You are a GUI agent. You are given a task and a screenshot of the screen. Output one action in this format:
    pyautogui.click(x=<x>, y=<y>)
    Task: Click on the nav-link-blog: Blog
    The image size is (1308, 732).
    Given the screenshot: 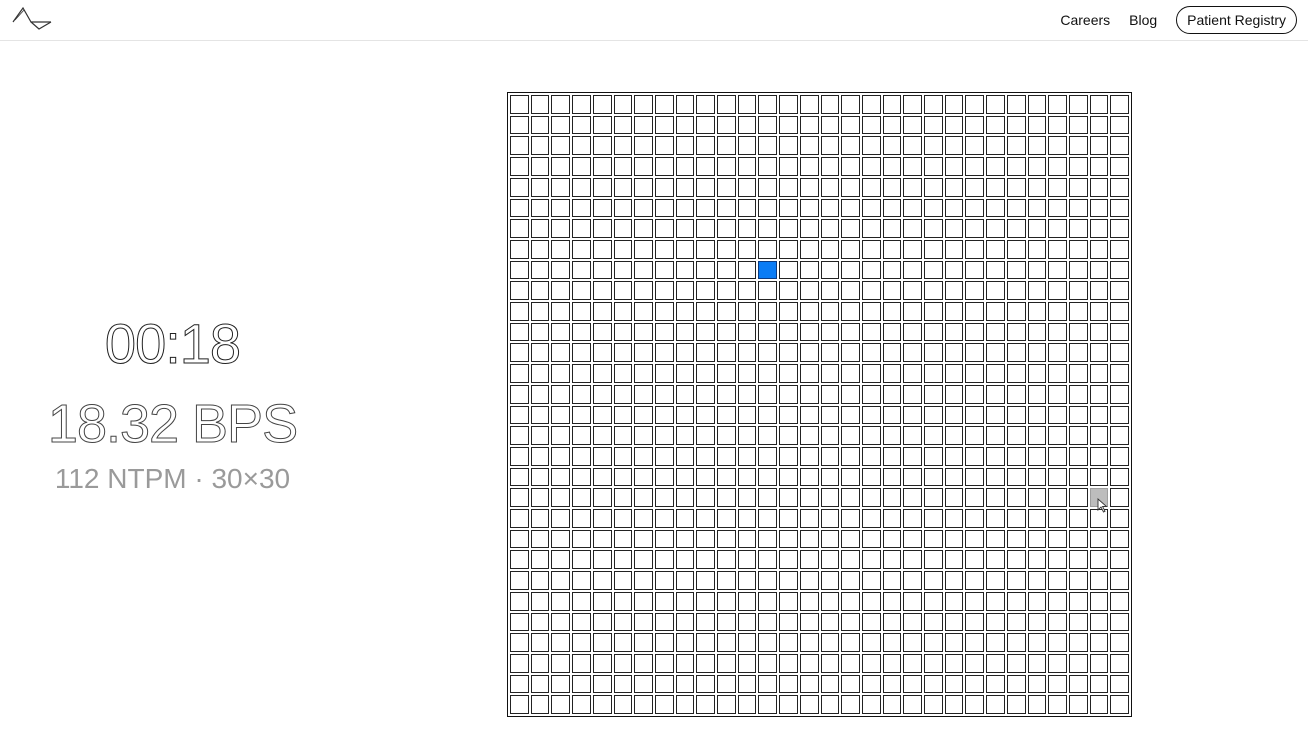 What is the action you would take?
    pyautogui.click(x=1143, y=20)
    